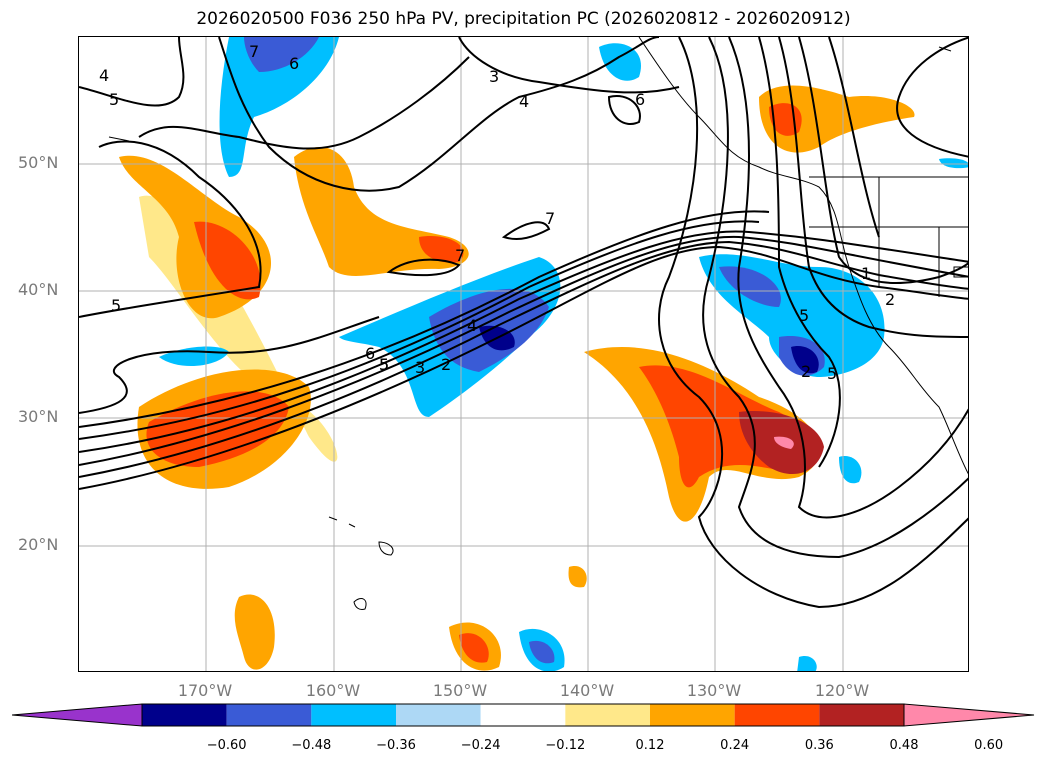  What do you see at coordinates (205, 690) in the screenshot?
I see `lon-label-170w: 170°W` at bounding box center [205, 690].